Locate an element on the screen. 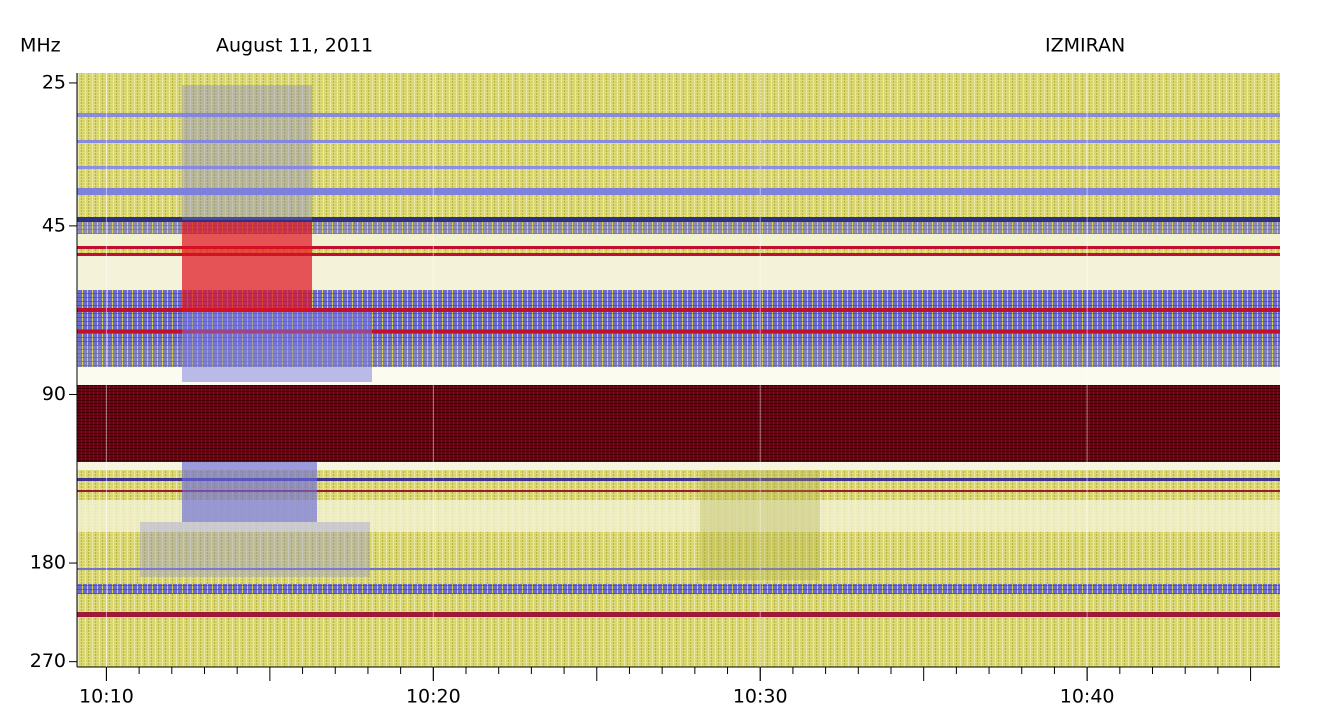 This screenshot has width=1341, height=727. y-tick-label: 45 is located at coordinates (54, 225).